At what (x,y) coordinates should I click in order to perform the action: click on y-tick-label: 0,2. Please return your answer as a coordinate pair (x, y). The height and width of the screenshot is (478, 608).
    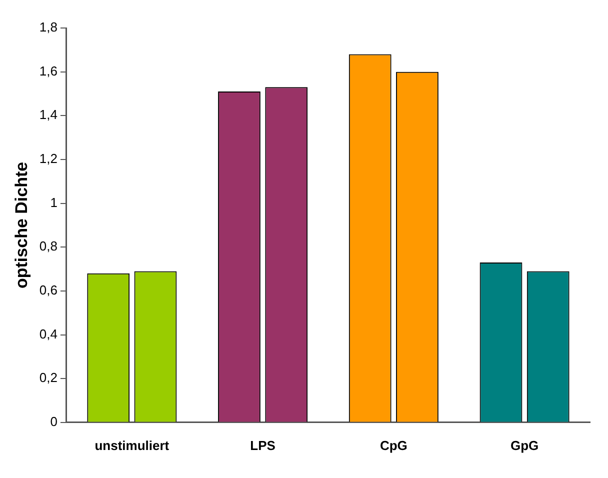
    Looking at the image, I should click on (48, 378).